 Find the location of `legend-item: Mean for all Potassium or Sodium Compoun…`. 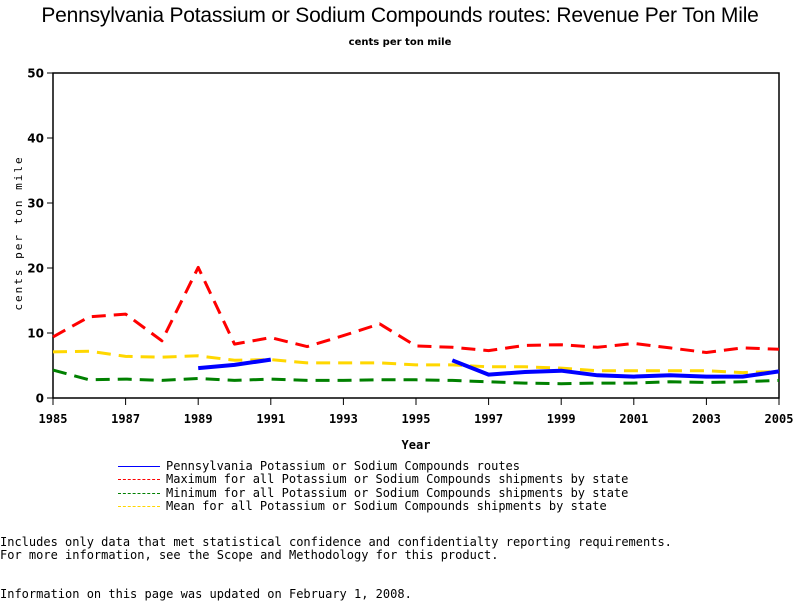

legend-item: Mean for all Potassium or Sodium Compoun… is located at coordinates (373, 506).